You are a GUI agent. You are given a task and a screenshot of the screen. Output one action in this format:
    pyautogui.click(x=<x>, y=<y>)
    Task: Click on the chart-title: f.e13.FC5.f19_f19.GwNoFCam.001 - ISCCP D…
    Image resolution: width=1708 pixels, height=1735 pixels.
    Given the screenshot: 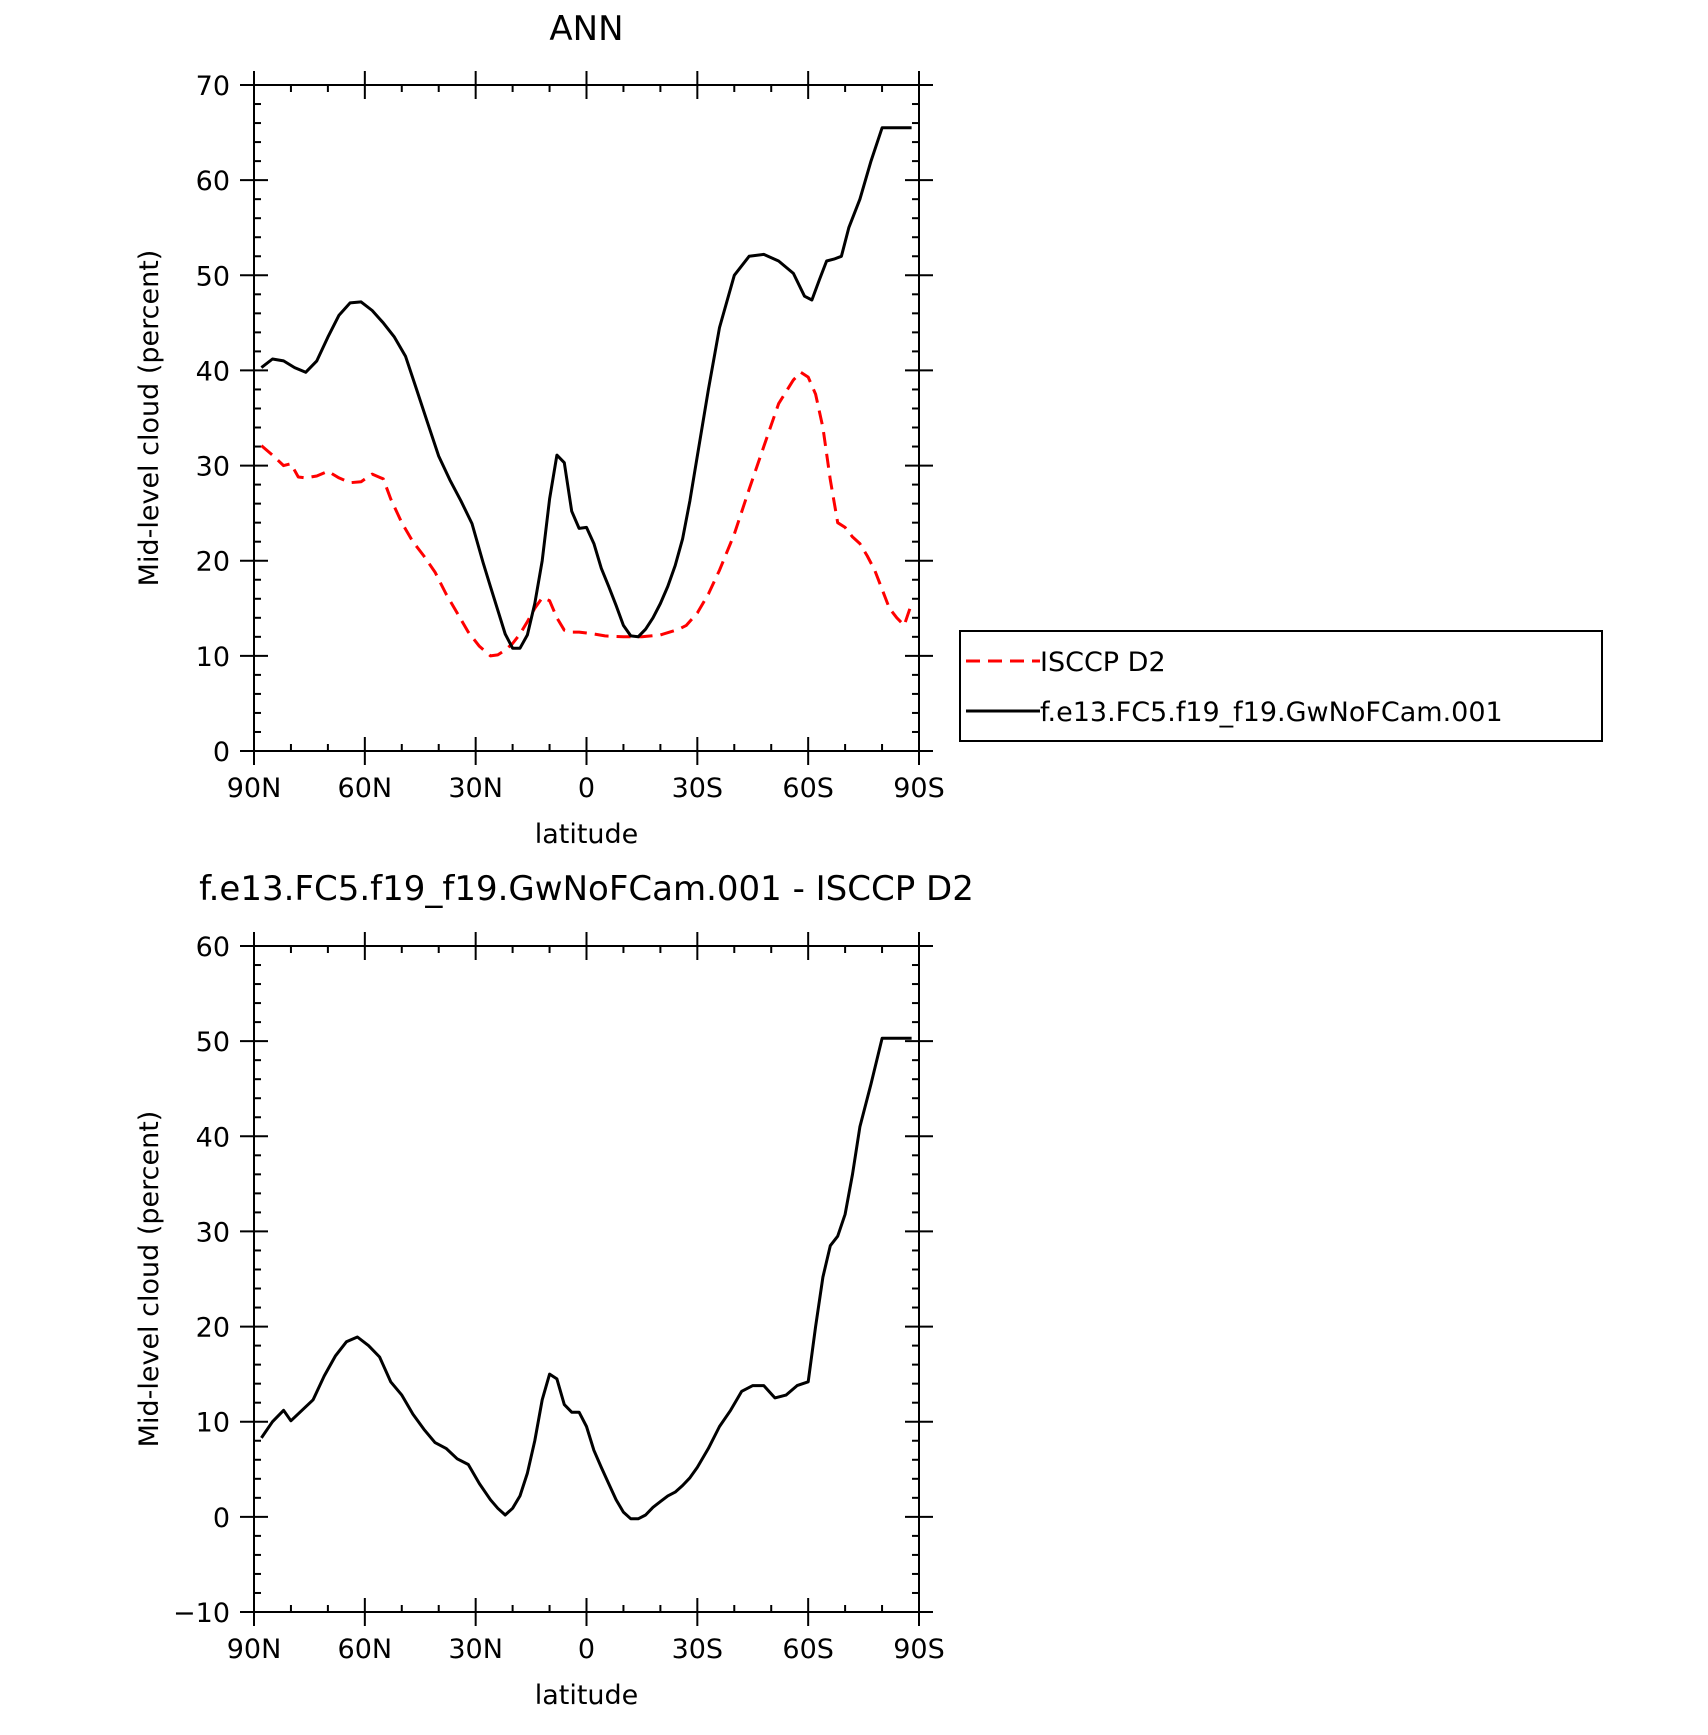 What is the action you would take?
    pyautogui.click(x=586, y=889)
    